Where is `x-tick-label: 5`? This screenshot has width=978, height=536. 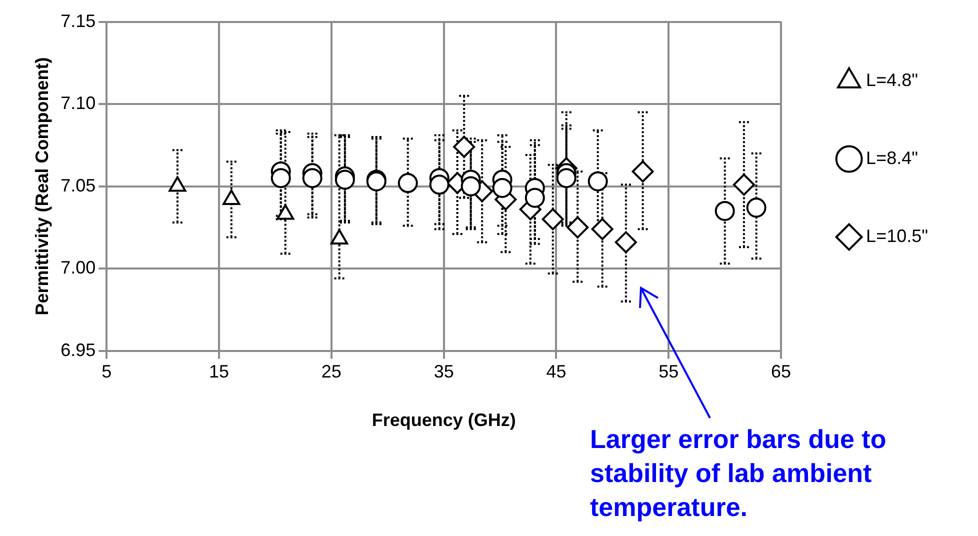
x-tick-label: 5 is located at coordinates (107, 372).